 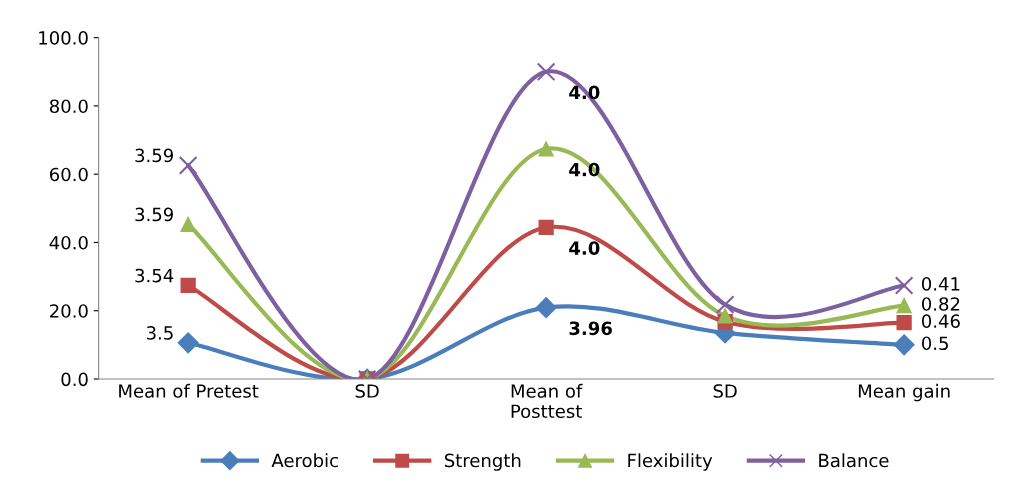 I want to click on y-tick-label: 60.0, so click(x=68, y=174).